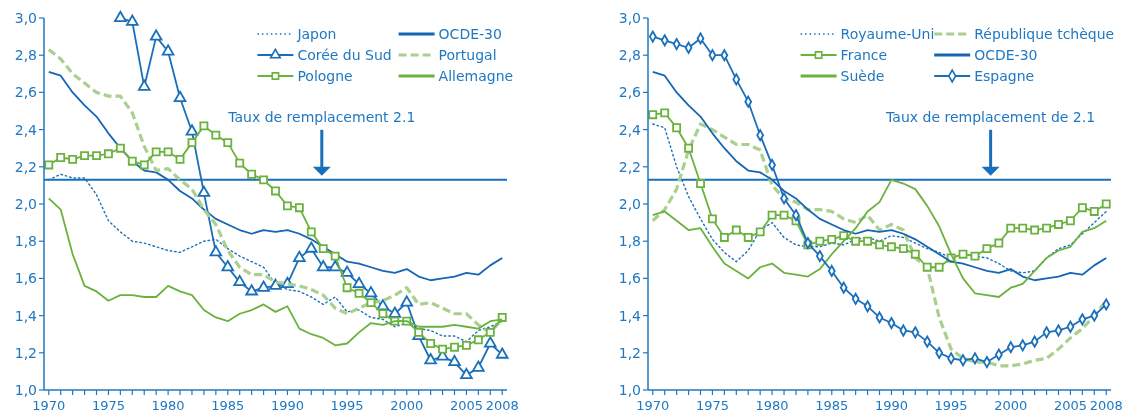  What do you see at coordinates (887, 34) in the screenshot?
I see `legend-label: Royaume-Uni` at bounding box center [887, 34].